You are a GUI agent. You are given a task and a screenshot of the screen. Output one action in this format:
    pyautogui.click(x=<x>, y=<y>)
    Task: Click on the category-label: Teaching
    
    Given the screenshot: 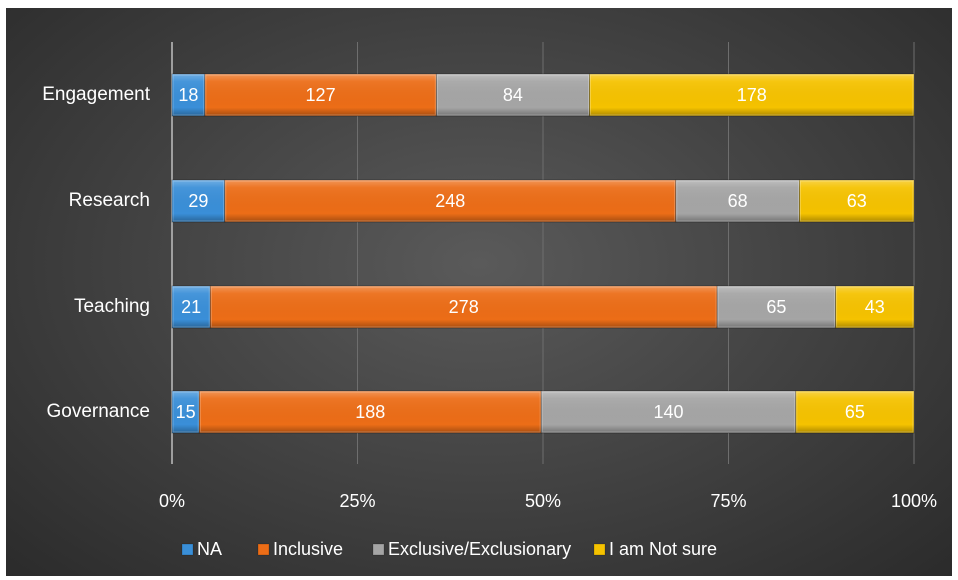 What is the action you would take?
    pyautogui.click(x=112, y=306)
    